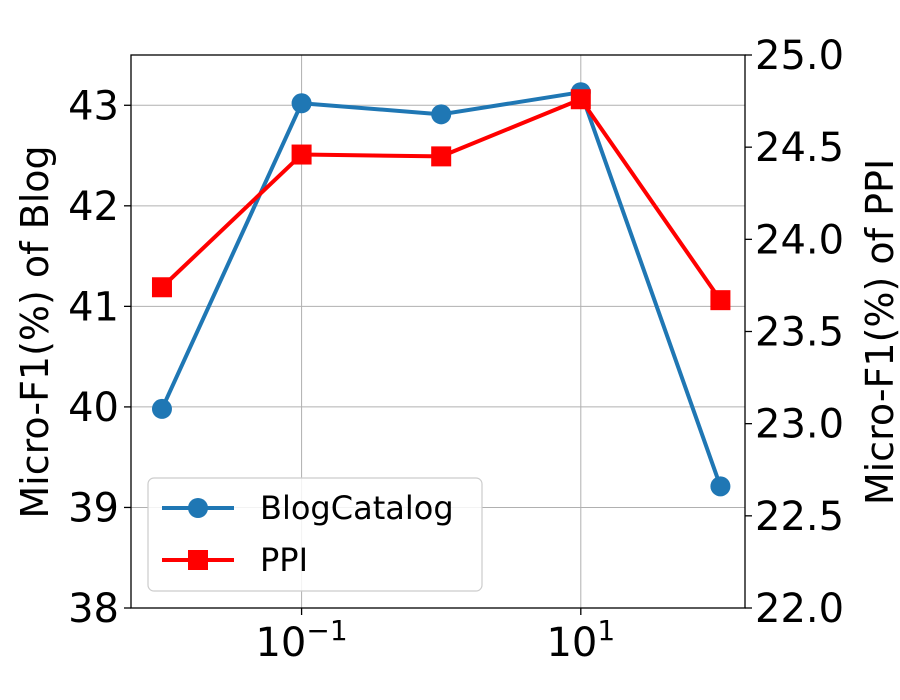  Describe the element at coordinates (799, 517) in the screenshot. I see `right-tick-label: 22.5` at that location.